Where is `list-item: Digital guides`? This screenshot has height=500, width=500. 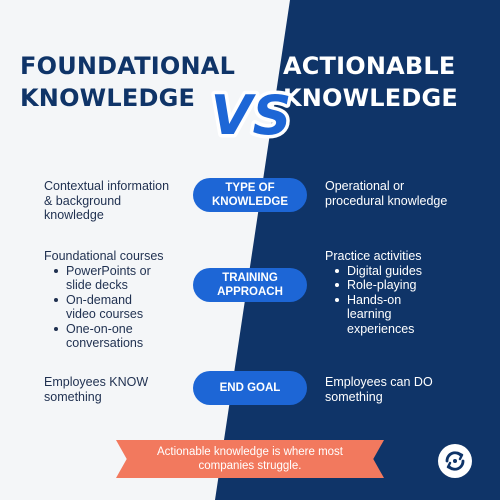
list-item: Digital guides is located at coordinates (407, 271).